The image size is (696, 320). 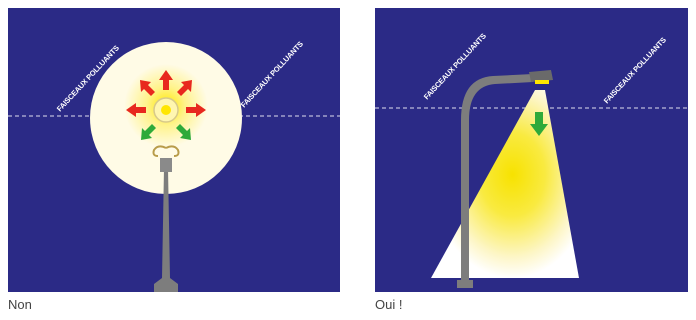 I want to click on scroll-ornament-right, so click(x=172, y=151).